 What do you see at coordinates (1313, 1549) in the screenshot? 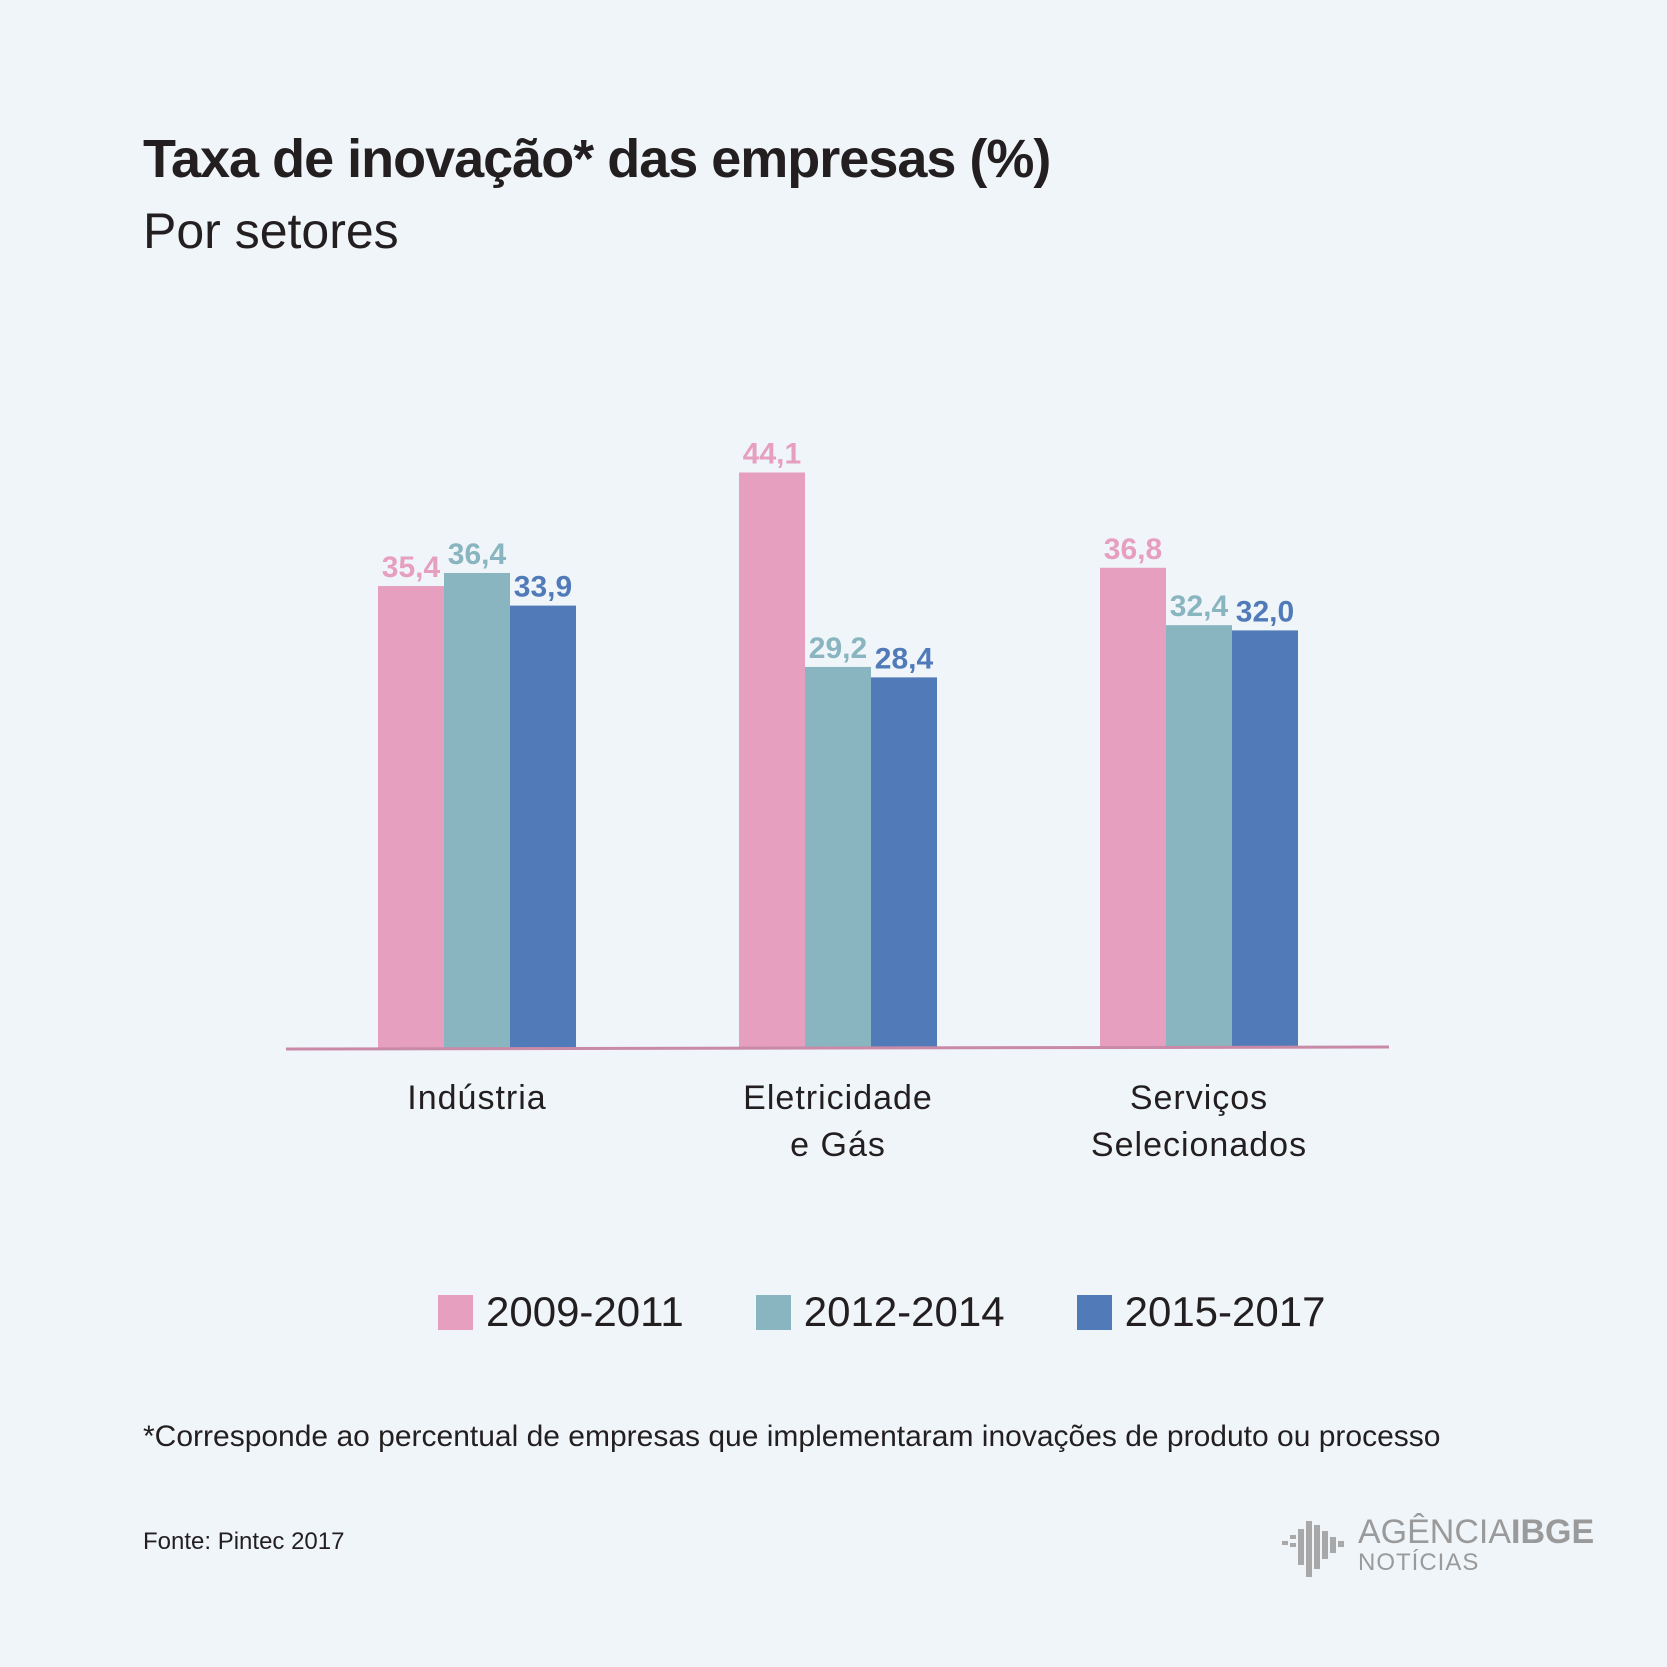
I see `ibge-bars-icon` at bounding box center [1313, 1549].